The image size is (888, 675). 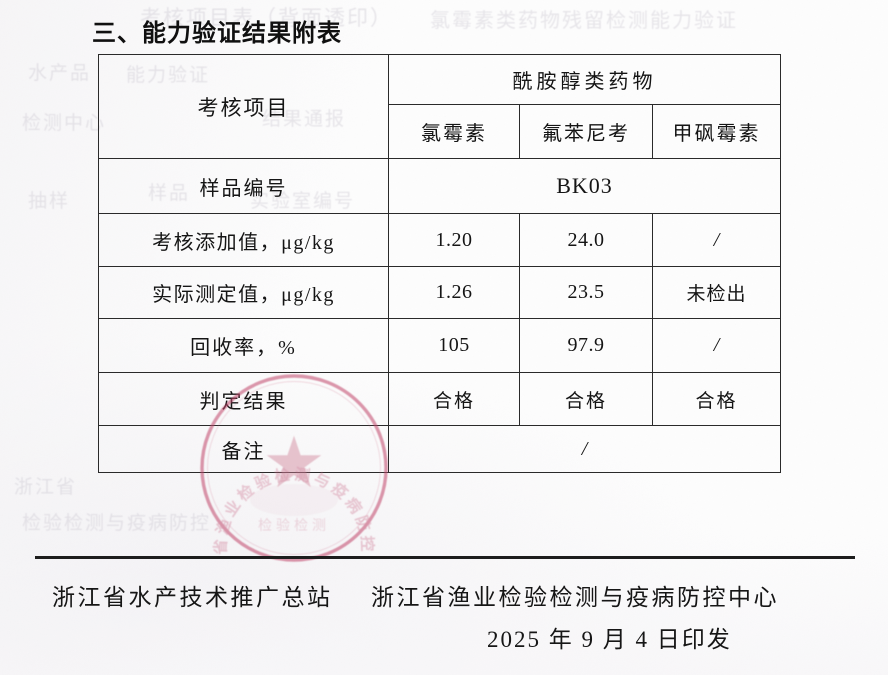 I want to click on row-label-remarks: 备注, so click(x=243, y=449).